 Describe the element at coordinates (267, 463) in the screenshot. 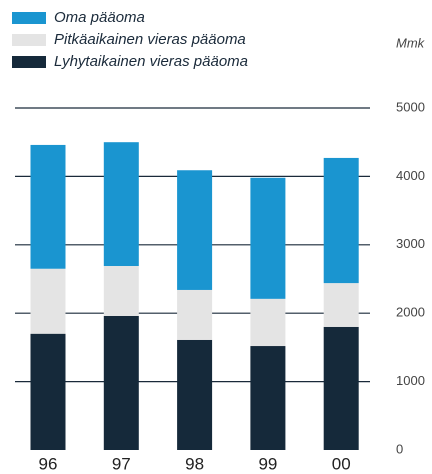

I see `x-tick-label: 99` at that location.